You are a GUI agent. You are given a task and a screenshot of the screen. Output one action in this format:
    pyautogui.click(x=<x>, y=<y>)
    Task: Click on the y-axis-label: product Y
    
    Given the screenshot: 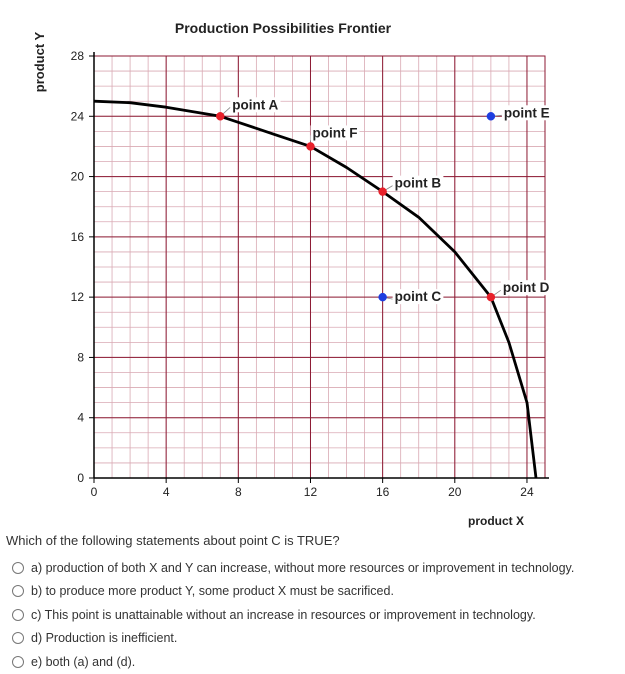 What is the action you would take?
    pyautogui.click(x=39, y=61)
    